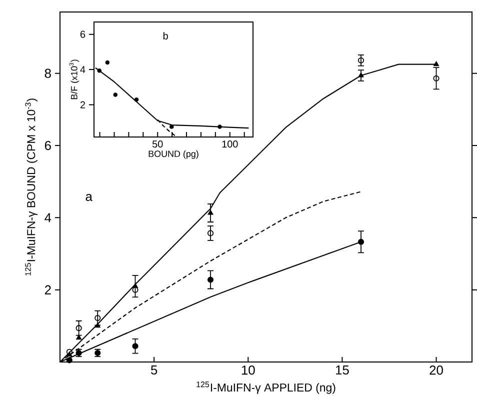 This screenshot has height=415, width=477. I want to click on x-tick-label: 15, so click(342, 370).